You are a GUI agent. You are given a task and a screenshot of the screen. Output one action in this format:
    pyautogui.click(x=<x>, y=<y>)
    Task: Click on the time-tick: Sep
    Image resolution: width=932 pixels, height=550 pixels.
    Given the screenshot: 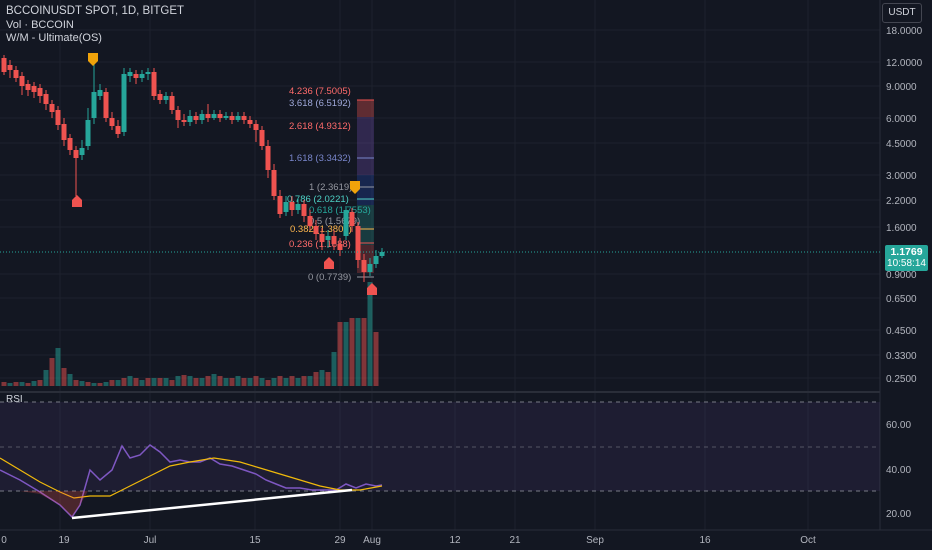 What is the action you would take?
    pyautogui.click(x=595, y=540)
    